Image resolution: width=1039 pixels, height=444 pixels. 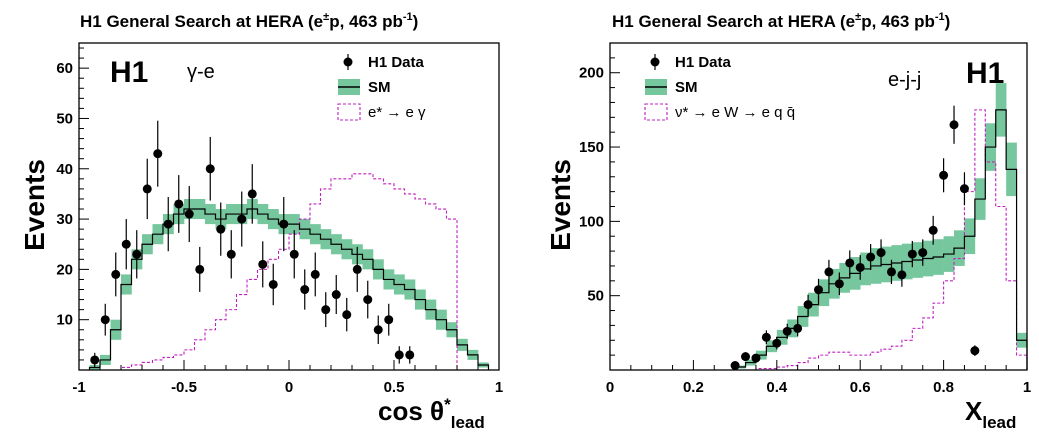 I want to click on legend: H1 Data SM e* → e γ, so click(x=382, y=87).